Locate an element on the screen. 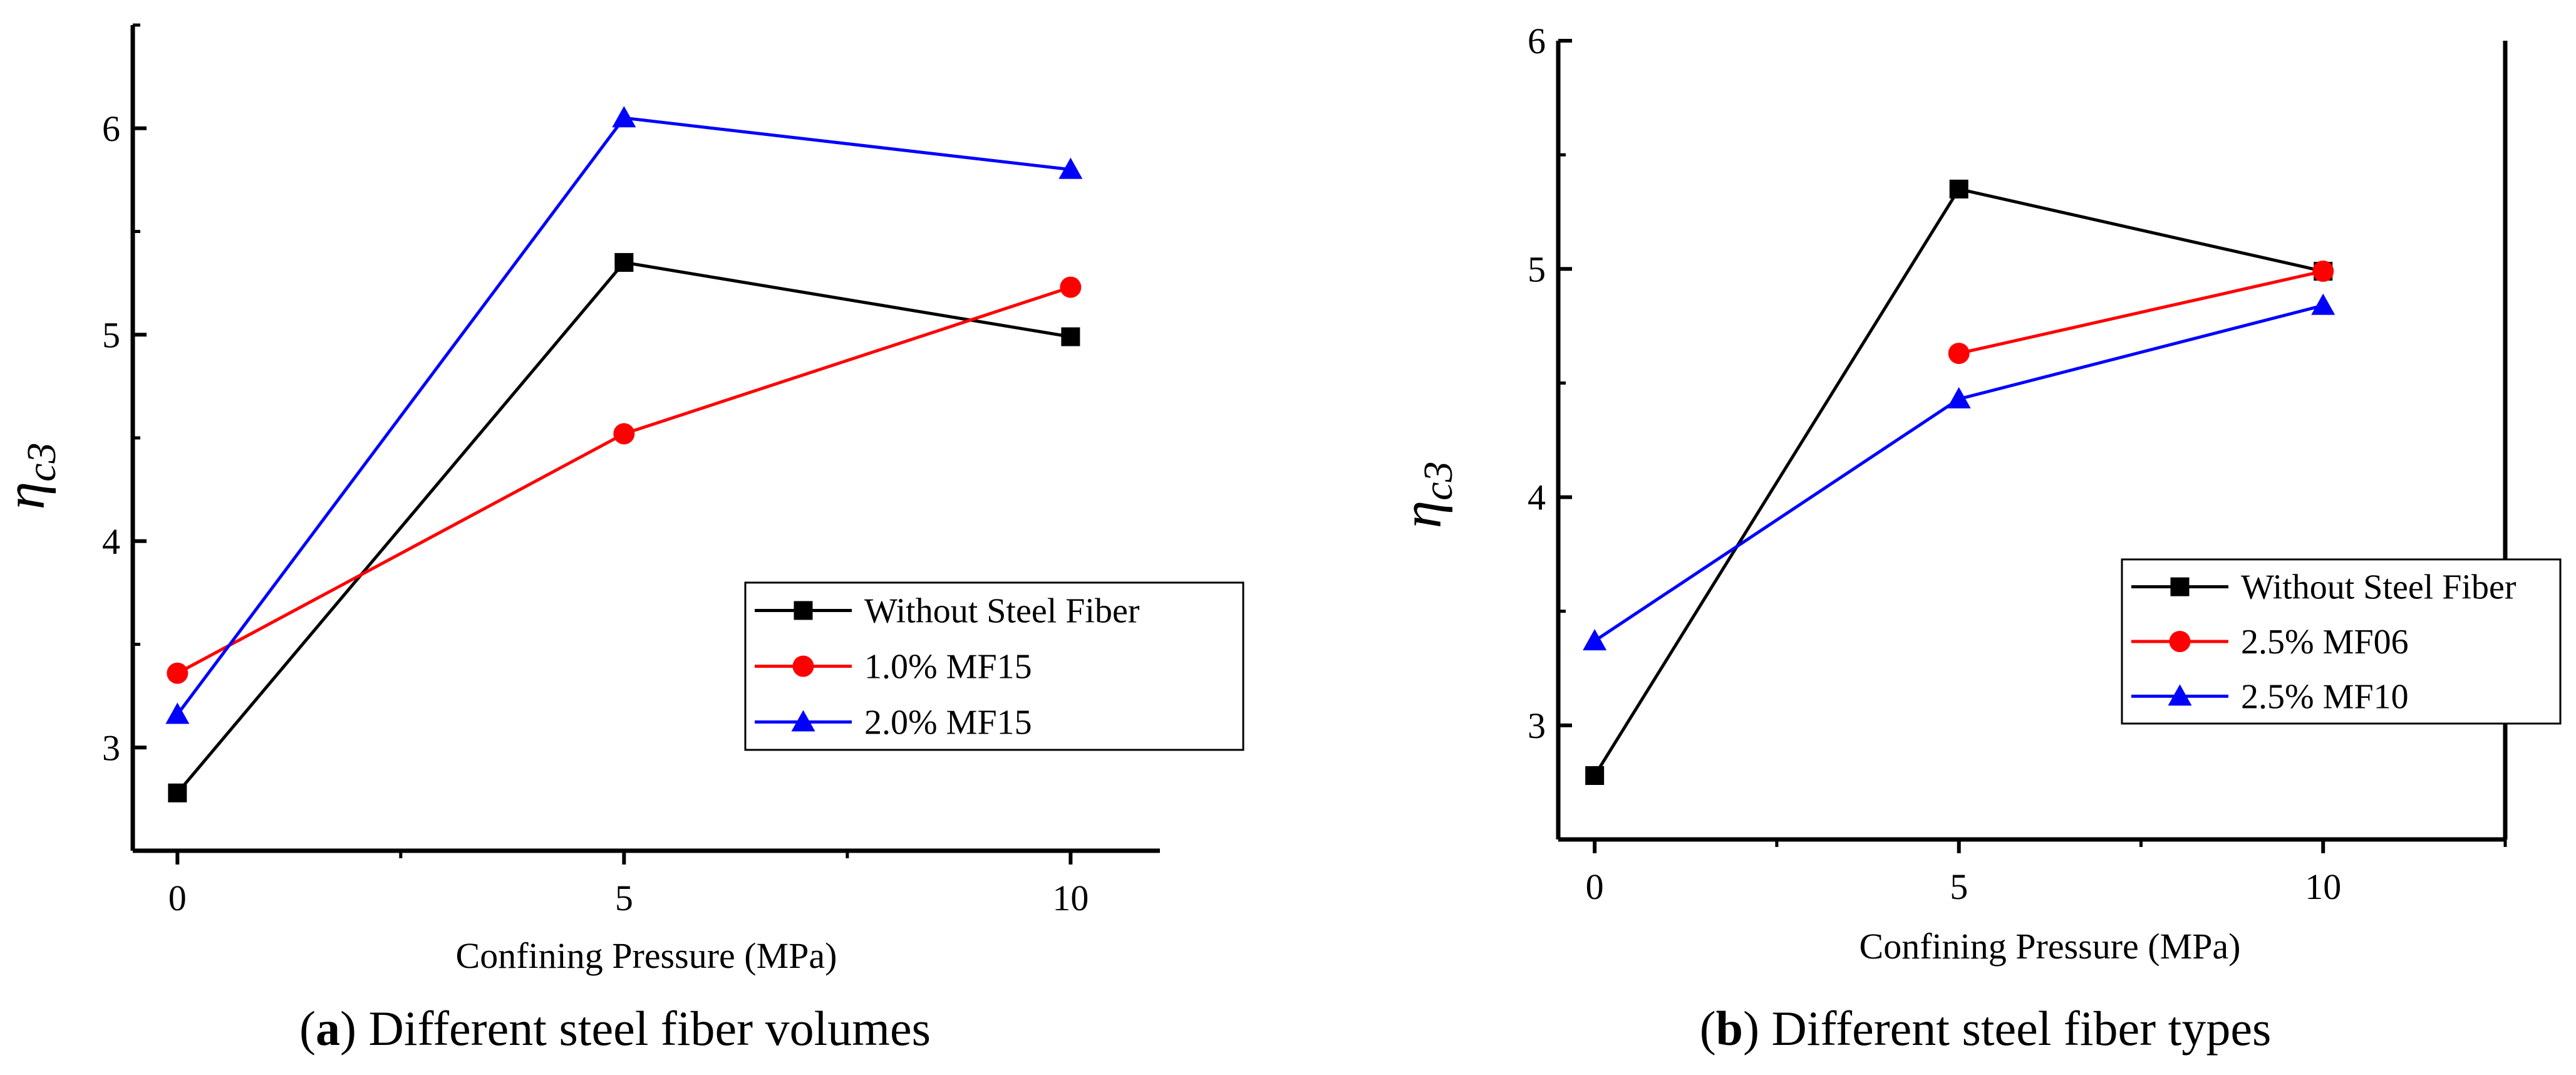 Image resolution: width=2576 pixels, height=1075 pixels. caption-text: Different steel fiber types is located at coordinates (2022, 1028).